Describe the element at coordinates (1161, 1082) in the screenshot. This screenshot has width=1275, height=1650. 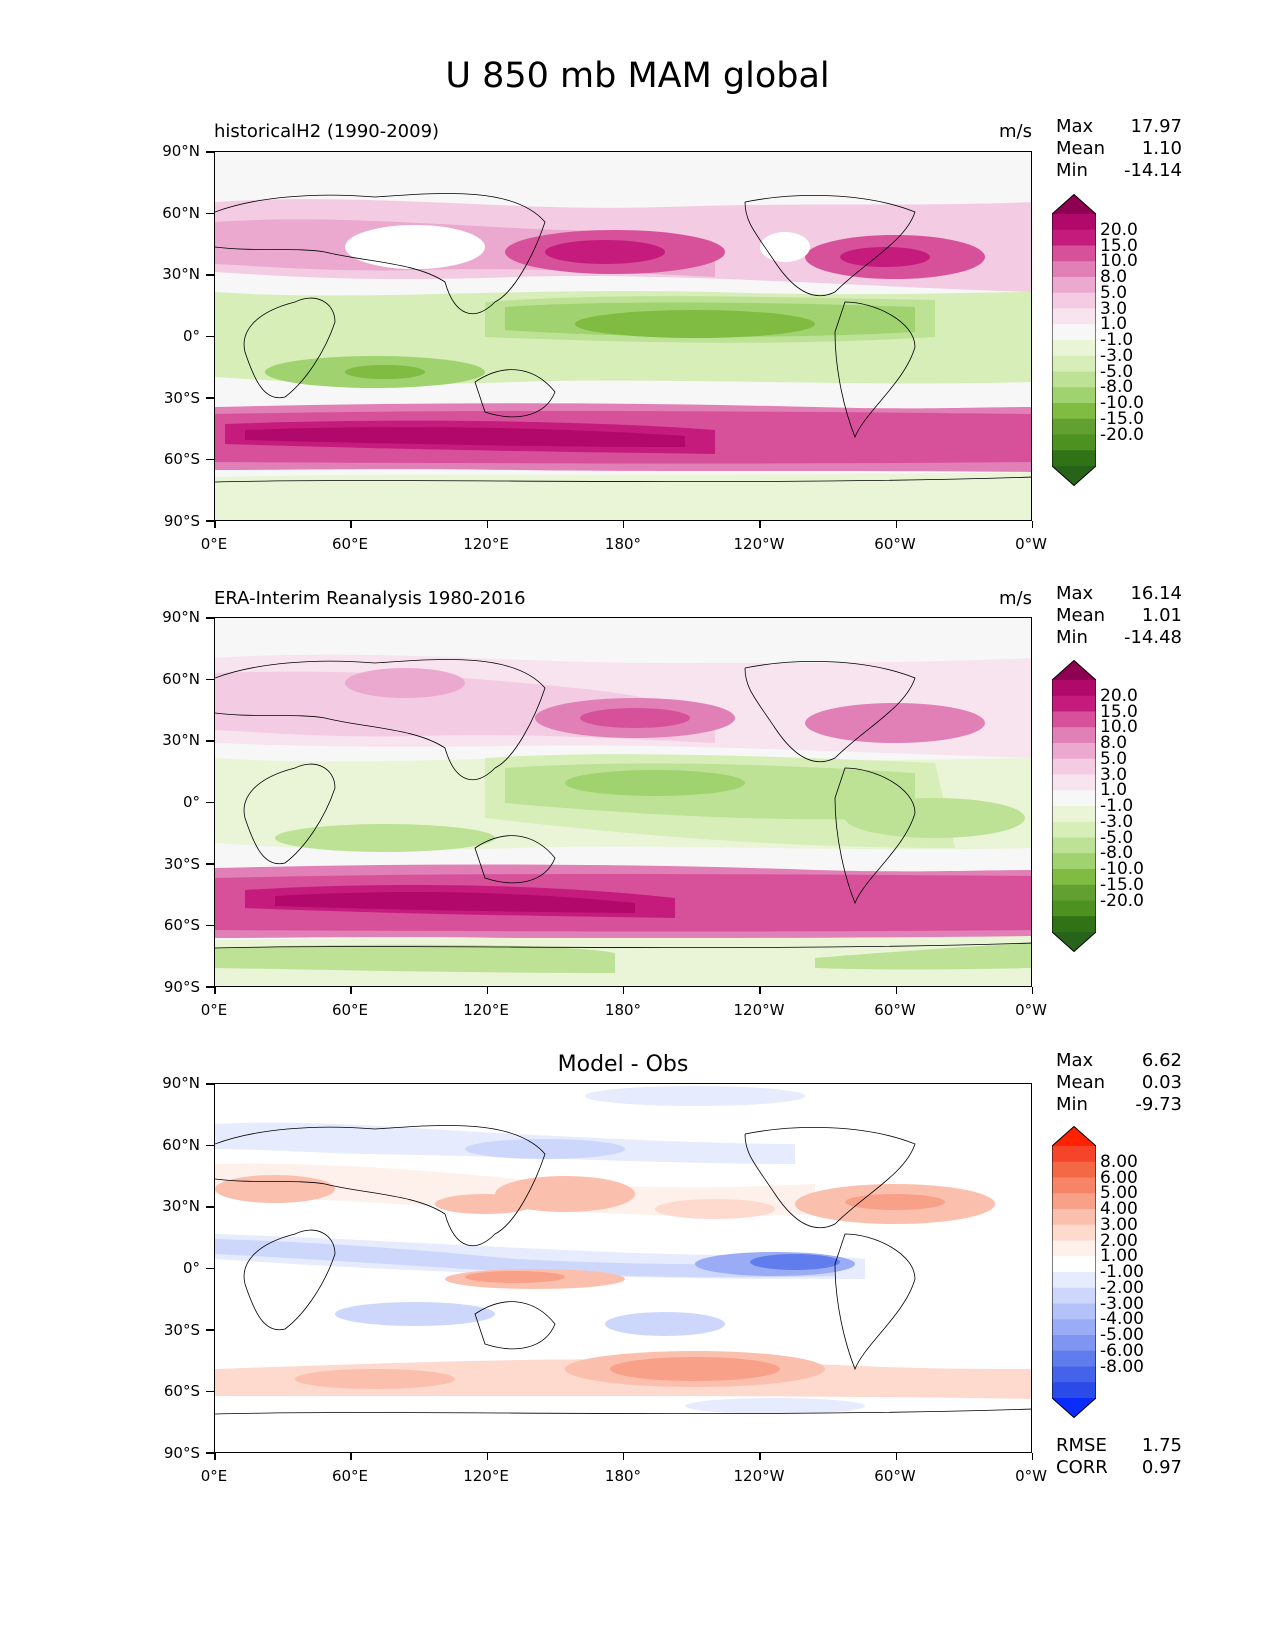
I see `stat-value: 0.03` at that location.